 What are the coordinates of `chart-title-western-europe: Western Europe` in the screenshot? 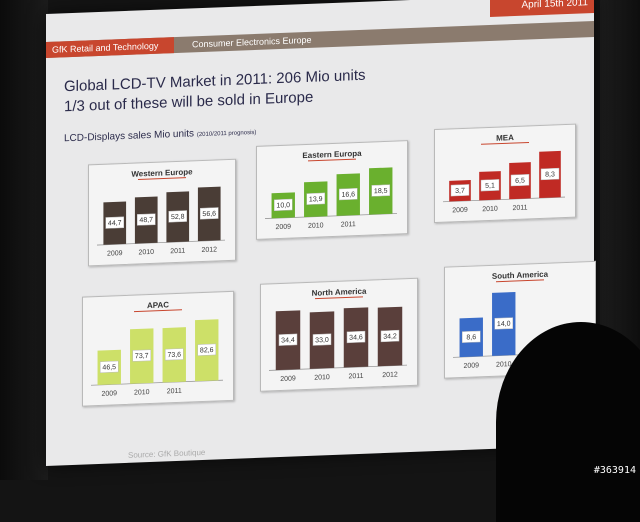 It's located at (162, 172).